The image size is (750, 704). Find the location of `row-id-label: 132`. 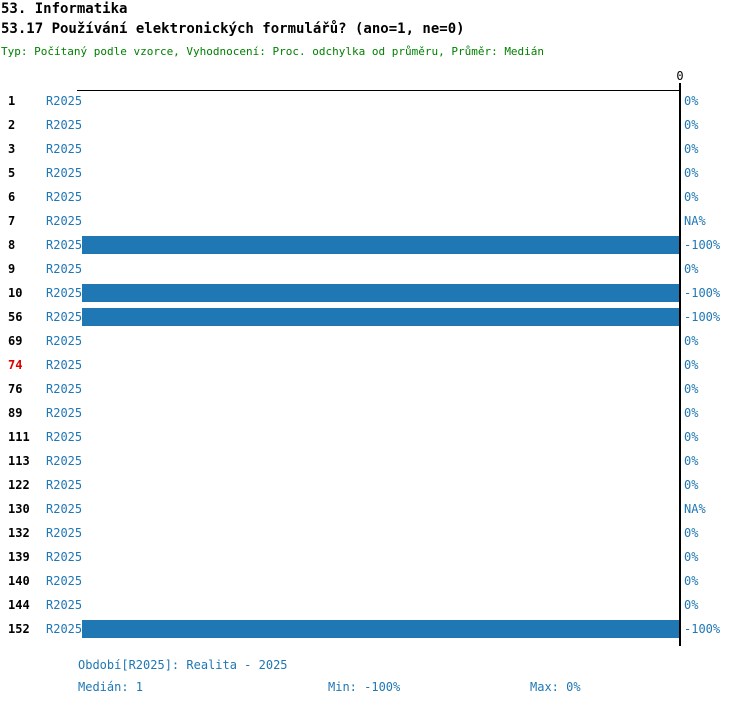

row-id-label: 132 is located at coordinates (19, 533).